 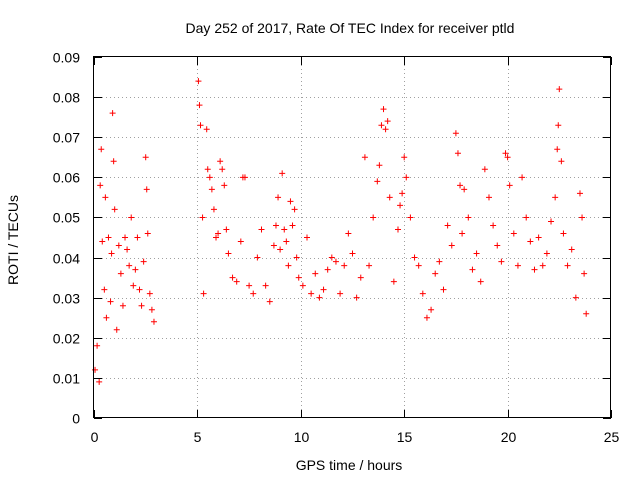 What do you see at coordinates (66, 218) in the screenshot?
I see `y-tick-label: 0.05` at bounding box center [66, 218].